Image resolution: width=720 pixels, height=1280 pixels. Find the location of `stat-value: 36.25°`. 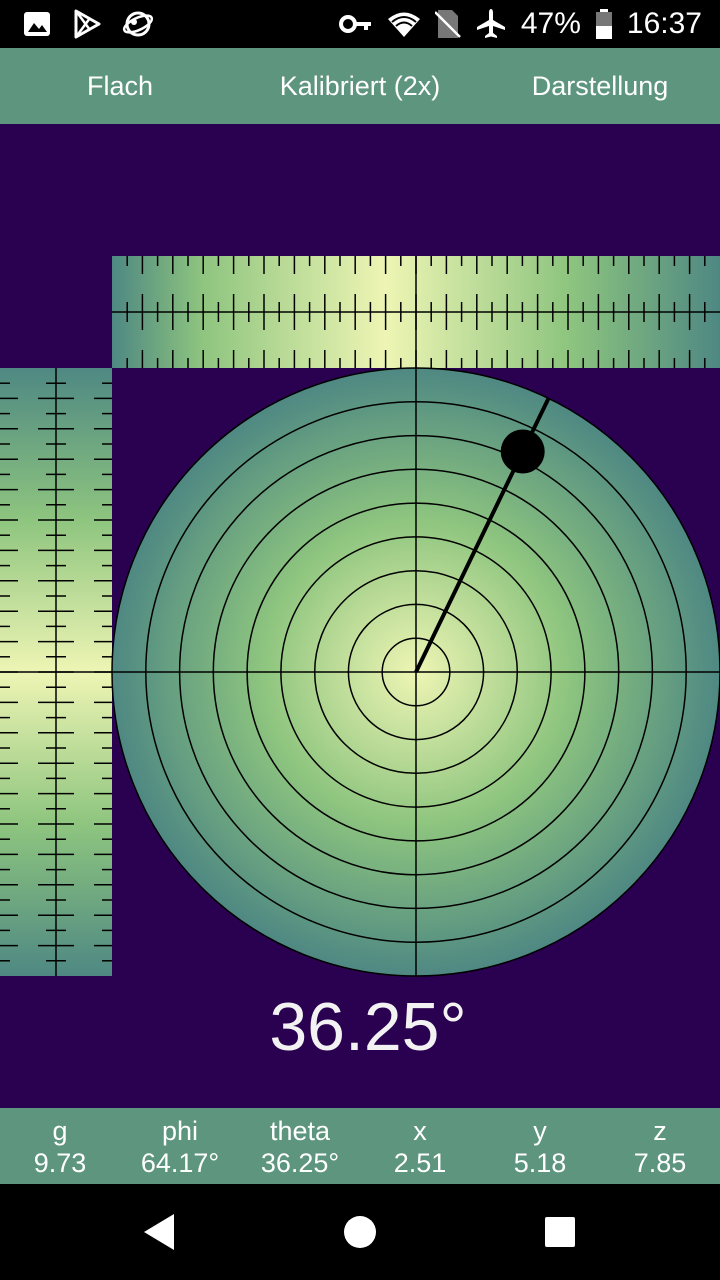

stat-value: 36.25° is located at coordinates (300, 1163).